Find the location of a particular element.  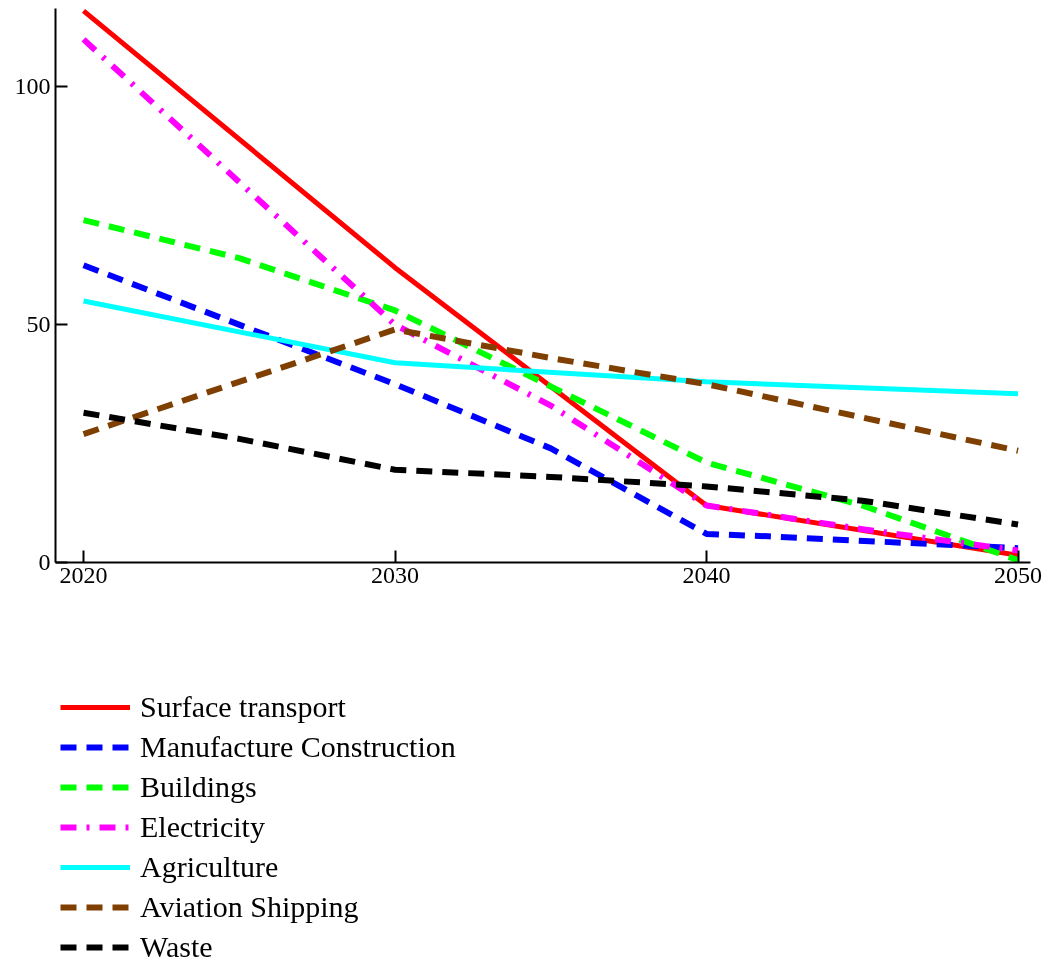

x-tick-label: 2040 is located at coordinates (706, 574).